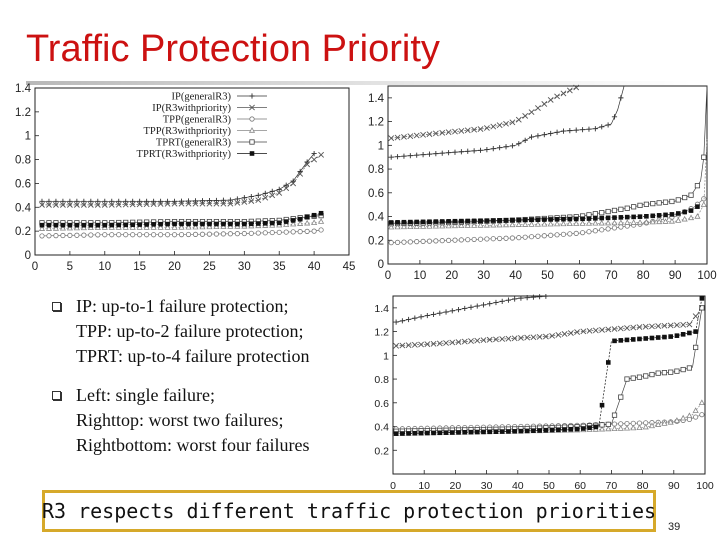 The height and width of the screenshot is (540, 720). I want to click on x-tick-label: 50, so click(549, 486).